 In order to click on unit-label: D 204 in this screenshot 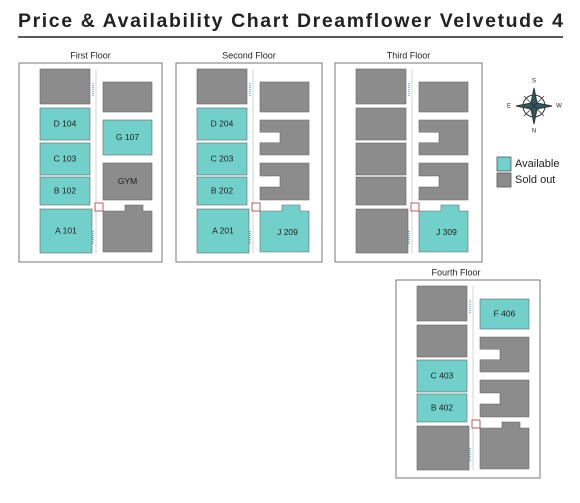, I will do `click(222, 123)`.